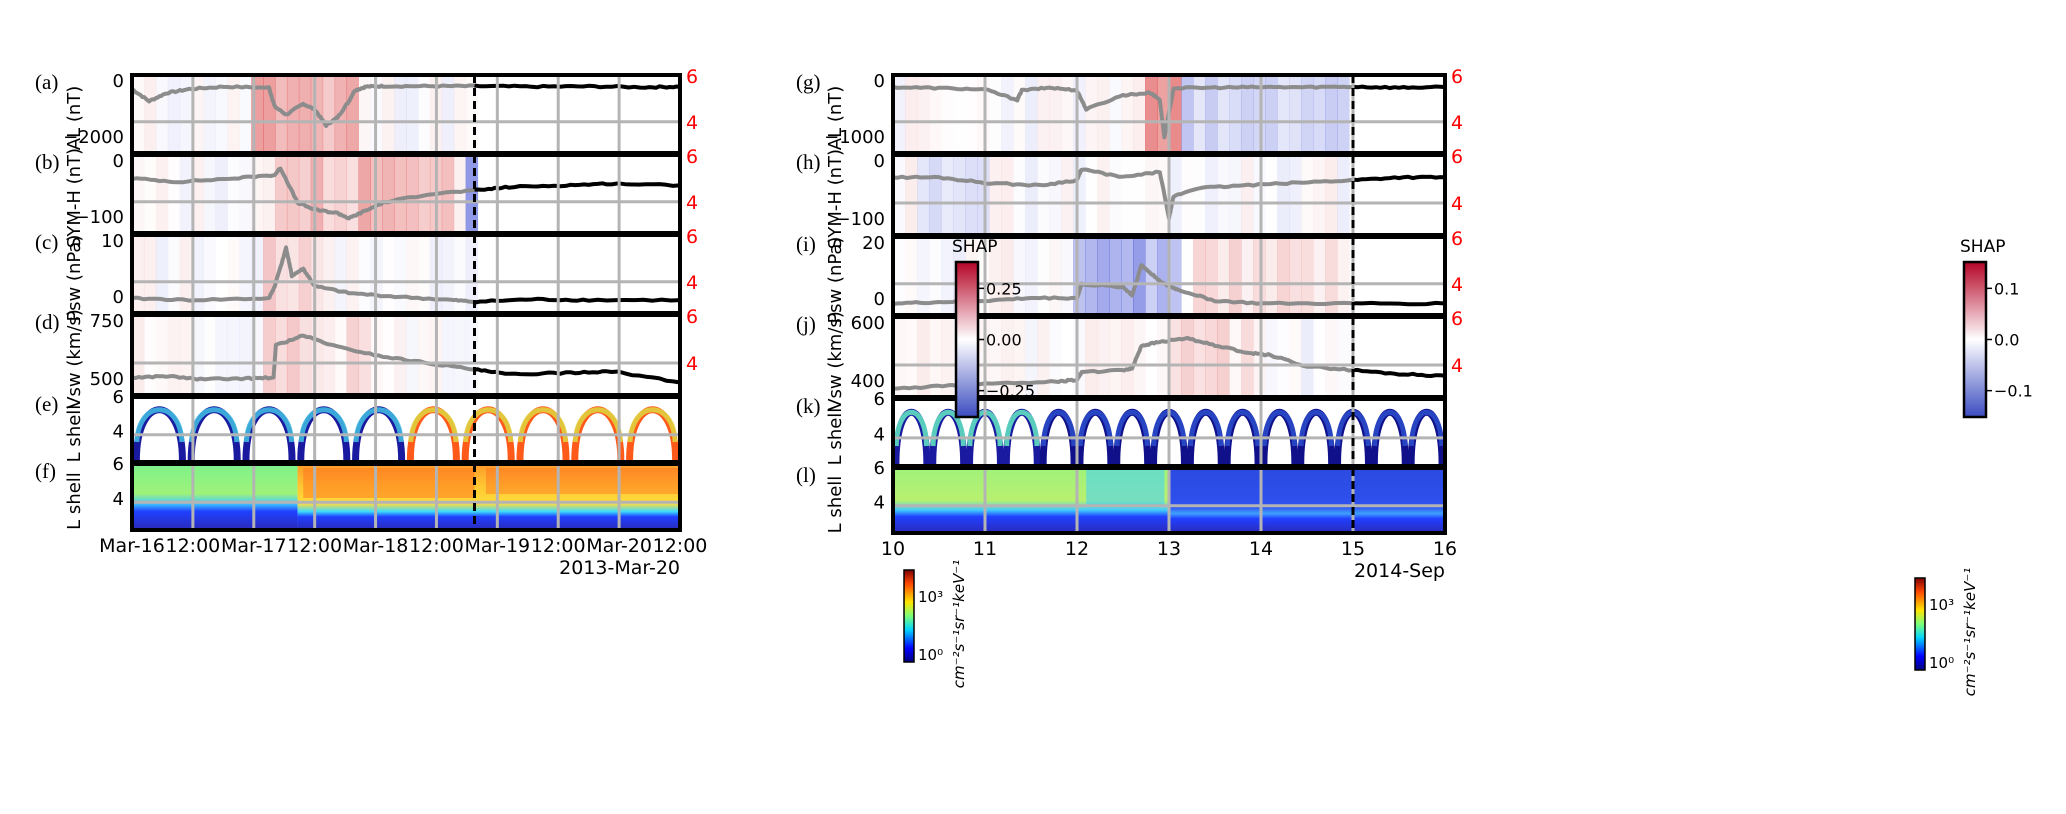 Image resolution: width=2066 pixels, height=814 pixels. I want to click on left-series-3-forecast, so click(577, 376).